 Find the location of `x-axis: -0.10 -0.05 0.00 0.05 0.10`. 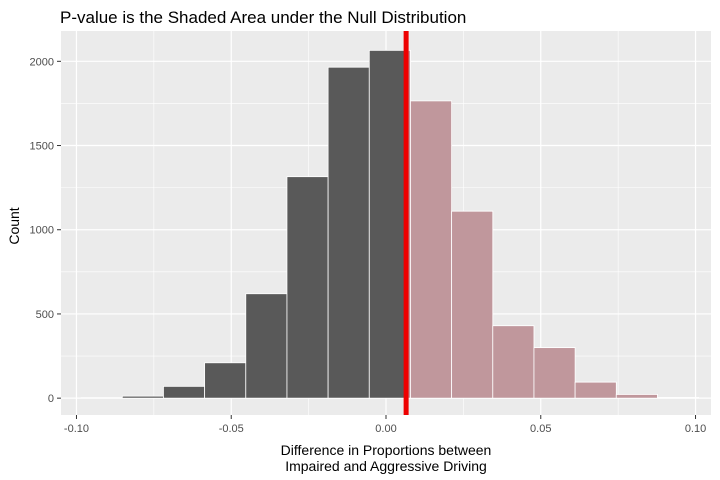

x-axis: -0.10 -0.05 0.00 0.05 0.10 is located at coordinates (385, 425).